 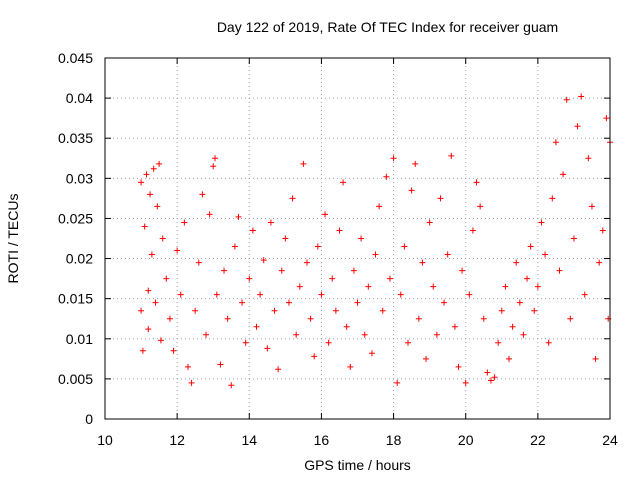 I want to click on y-tick-label: 0.035, so click(x=75, y=138).